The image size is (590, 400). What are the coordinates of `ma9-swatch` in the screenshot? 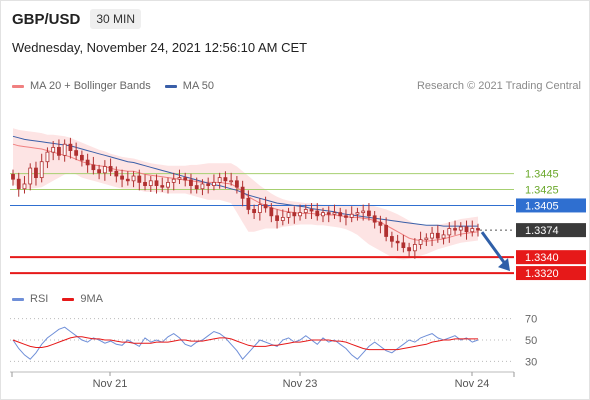 It's located at (68, 299).